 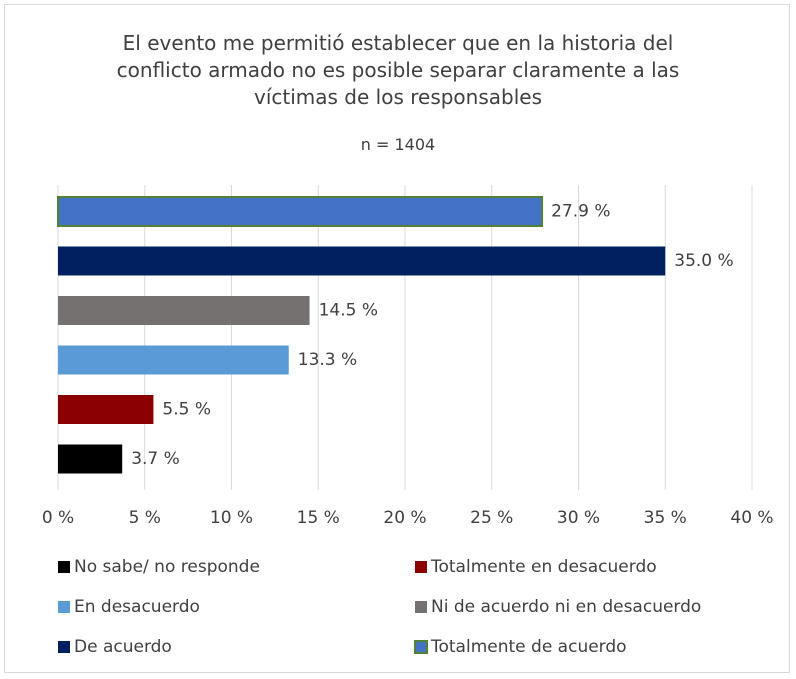 What do you see at coordinates (578, 518) in the screenshot?
I see `x-tick-label: 30 %` at bounding box center [578, 518].